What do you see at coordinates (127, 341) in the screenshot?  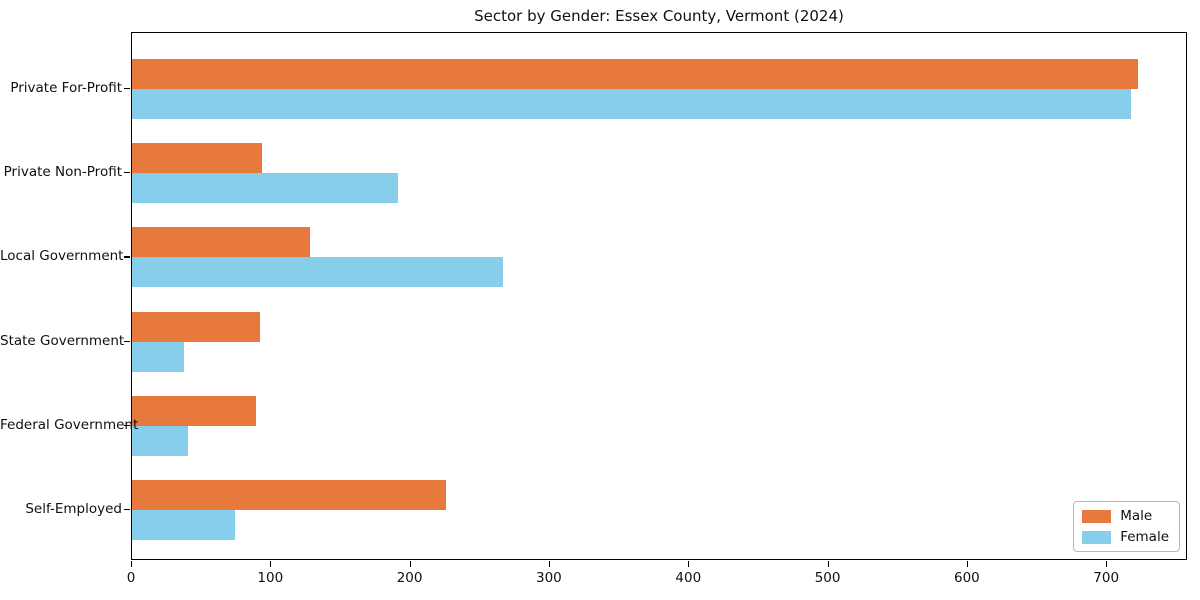 I see `y-tick-state-government` at bounding box center [127, 341].